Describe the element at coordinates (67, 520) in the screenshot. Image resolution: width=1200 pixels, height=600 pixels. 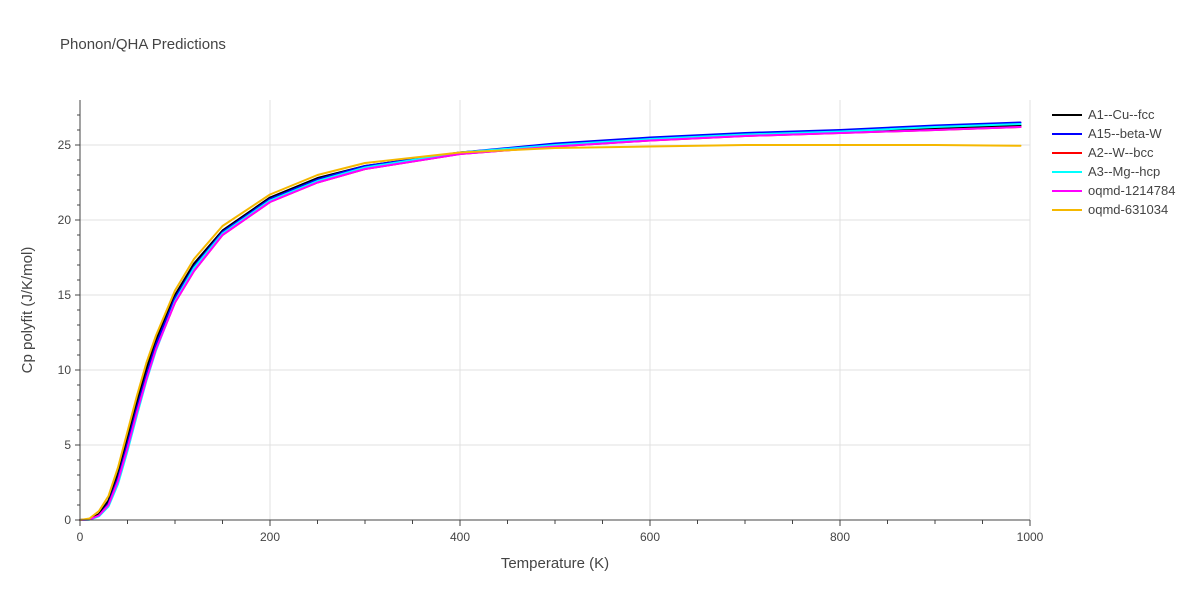
I see `y-tick-label: 0` at that location.